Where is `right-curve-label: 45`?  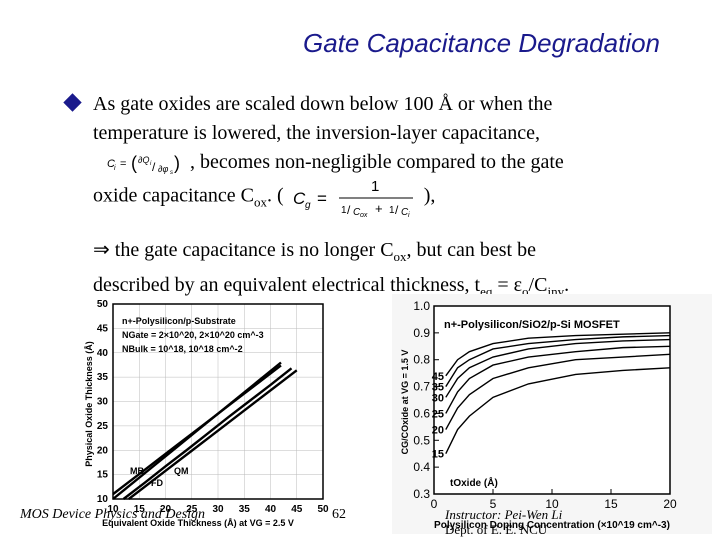
right-curve-label: 45 is located at coordinates (438, 377).